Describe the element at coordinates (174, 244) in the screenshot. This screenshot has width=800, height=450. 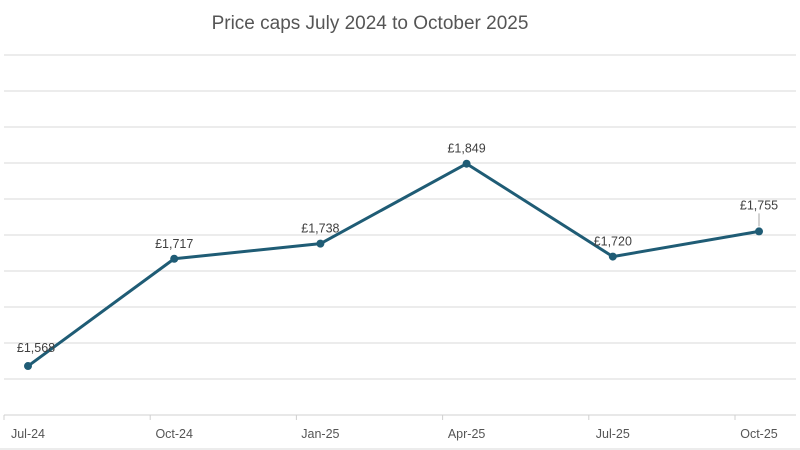
I see `data-label: £1,717` at that location.